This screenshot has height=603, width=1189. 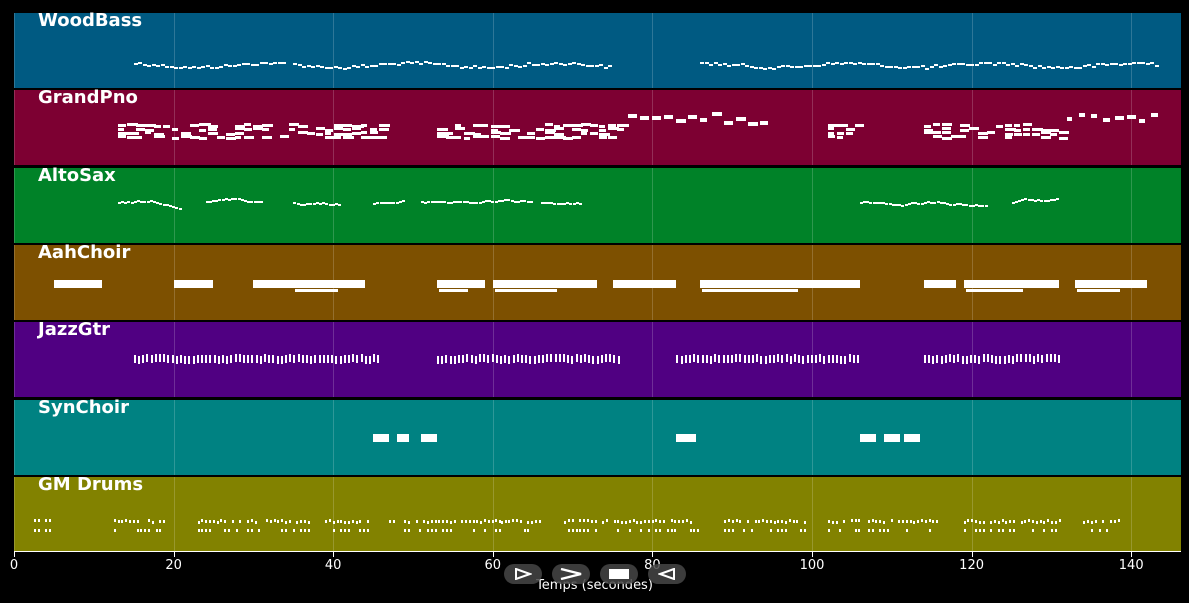 I want to click on rewind-button, so click(x=667, y=574).